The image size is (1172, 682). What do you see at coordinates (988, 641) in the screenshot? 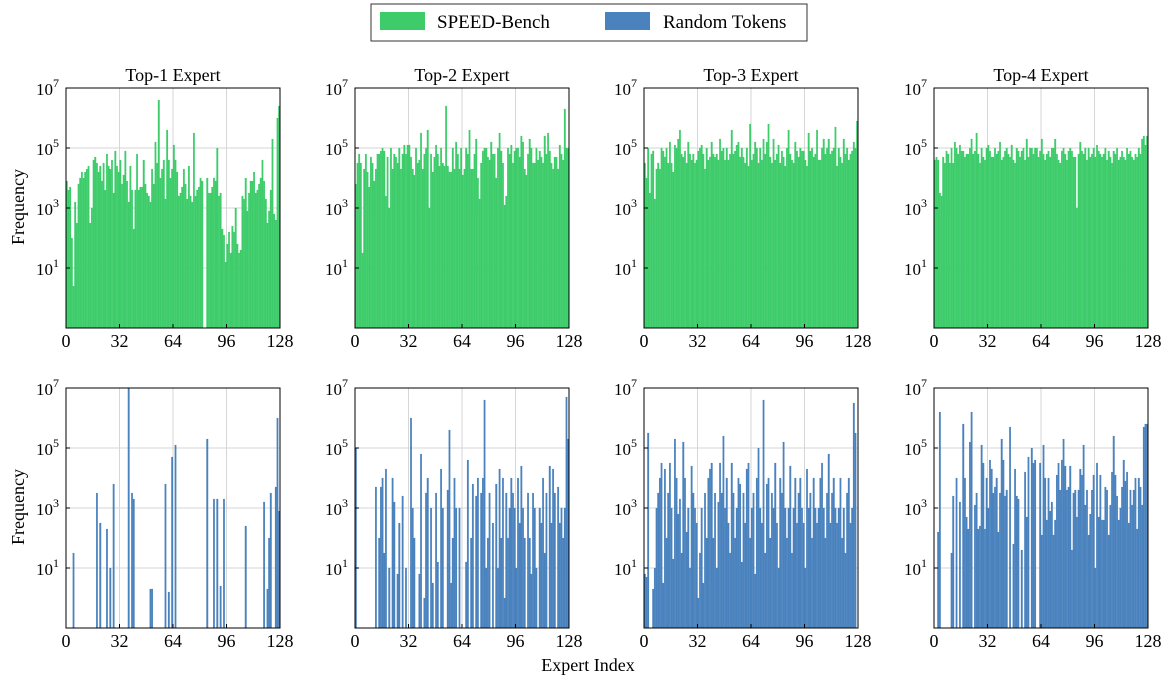
I see `x-tick-label: 32` at bounding box center [988, 641].